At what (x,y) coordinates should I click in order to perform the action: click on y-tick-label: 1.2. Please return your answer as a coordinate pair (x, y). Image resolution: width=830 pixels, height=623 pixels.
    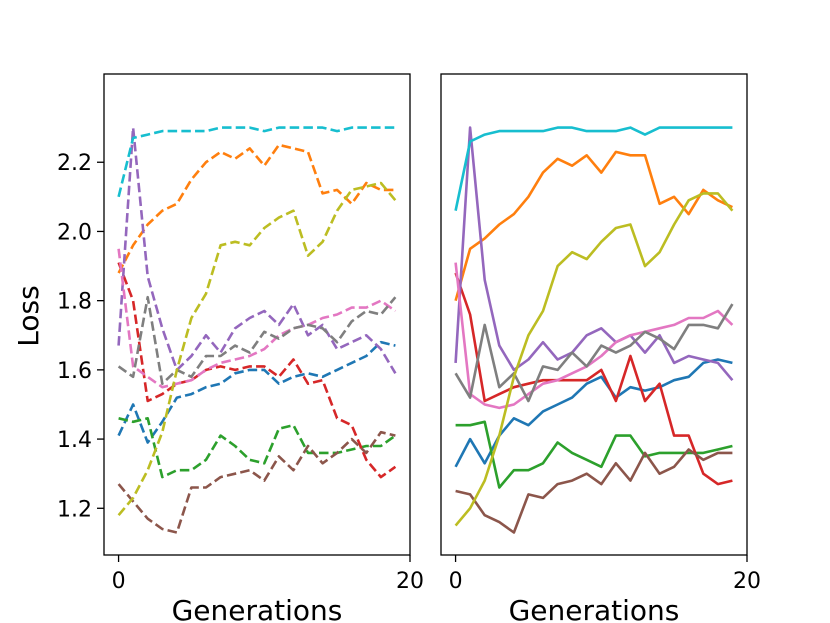
    Looking at the image, I should click on (74, 509).